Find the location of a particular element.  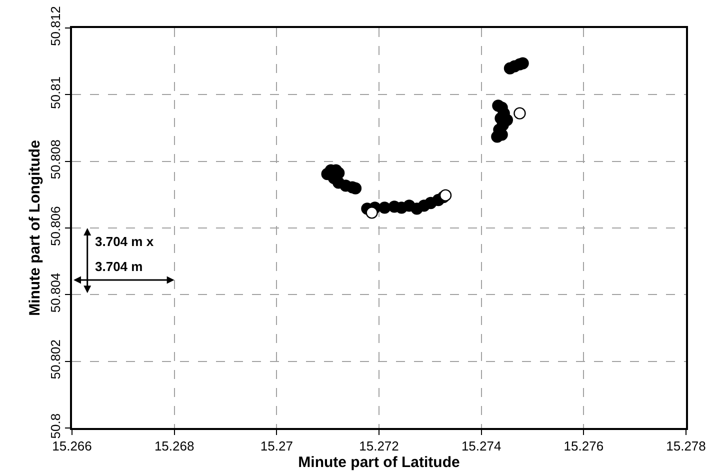

x-tick-label: 15.266 is located at coordinates (72, 446).